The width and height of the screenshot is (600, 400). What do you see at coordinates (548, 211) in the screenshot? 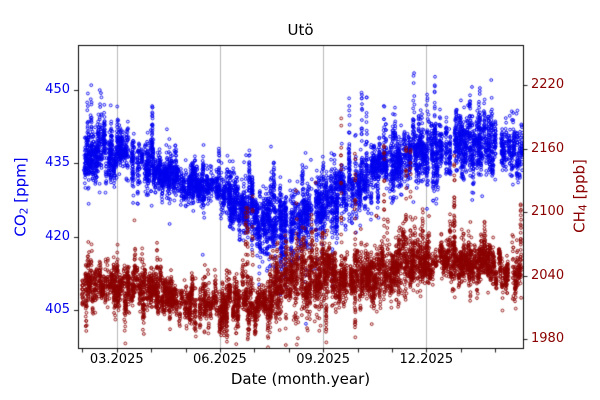
I see `right-y-tick-label-2100: 2100` at bounding box center [548, 211].